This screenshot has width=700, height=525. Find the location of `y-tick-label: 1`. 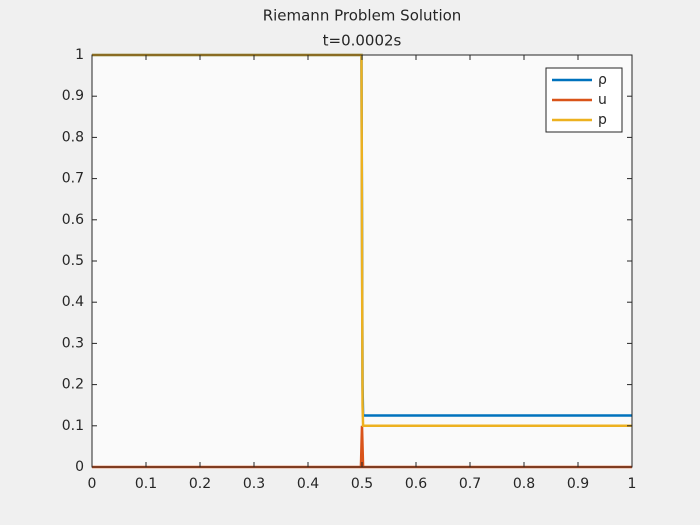

y-tick-label: 1 is located at coordinates (79, 55).